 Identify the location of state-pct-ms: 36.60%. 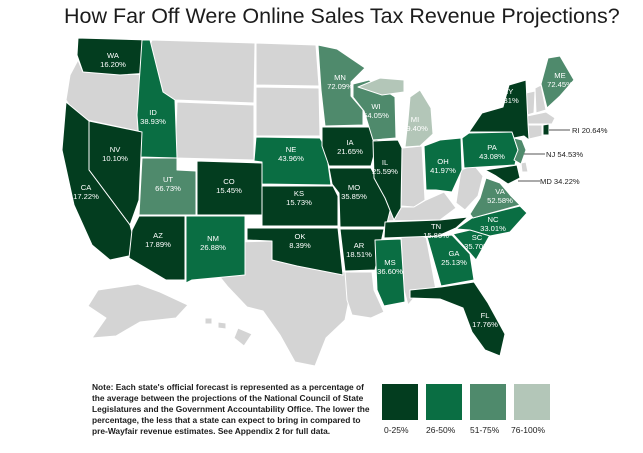
(390, 271).